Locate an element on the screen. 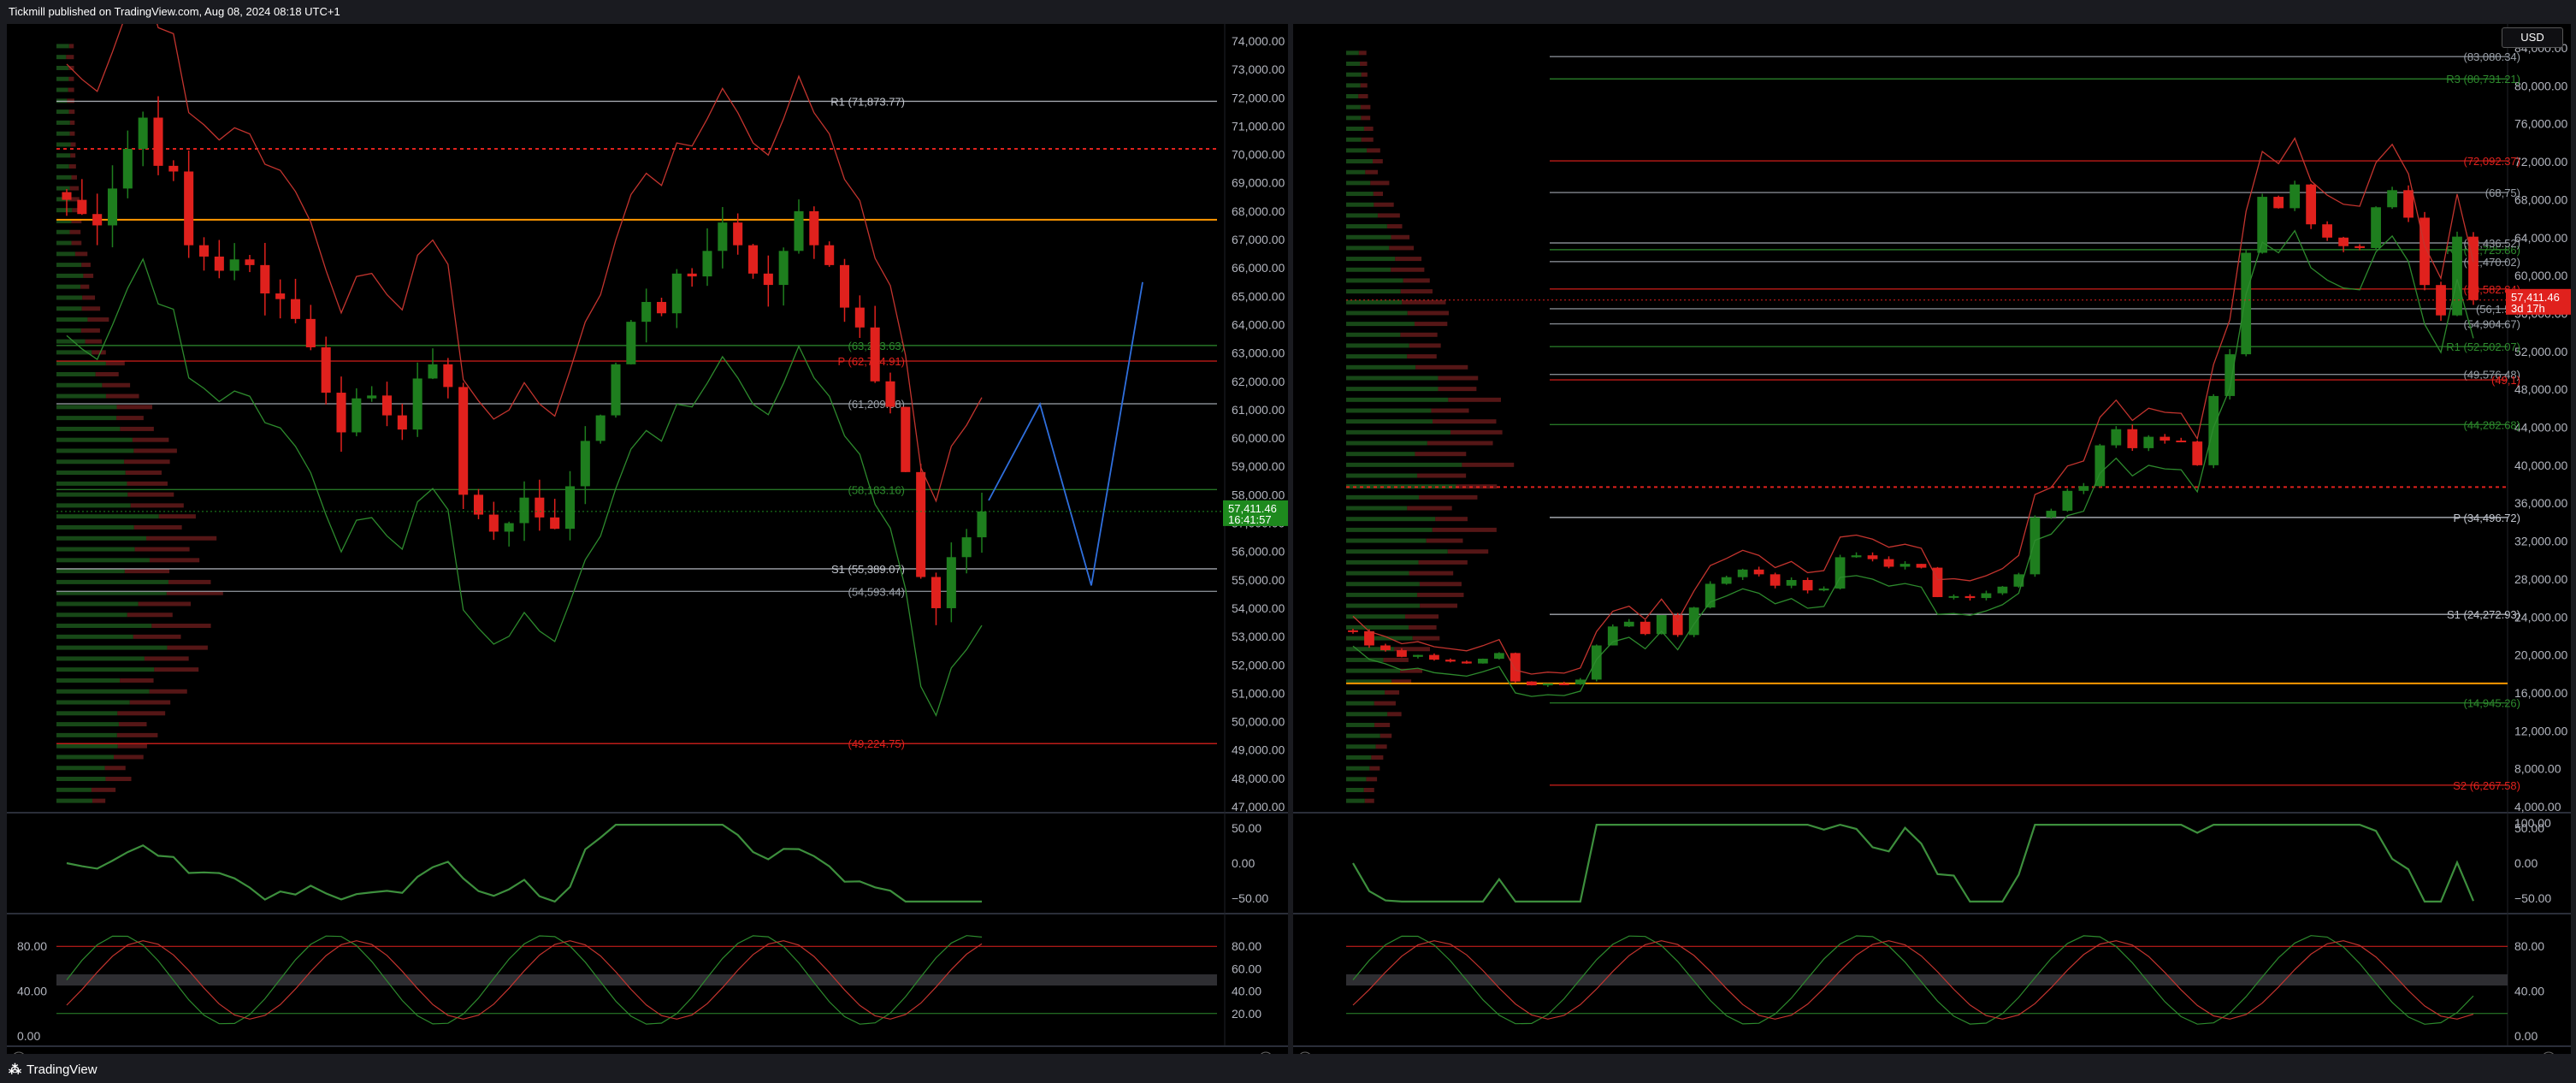 Image resolution: width=2576 pixels, height=1083 pixels. footer-brand: TradingView is located at coordinates (62, 1069).